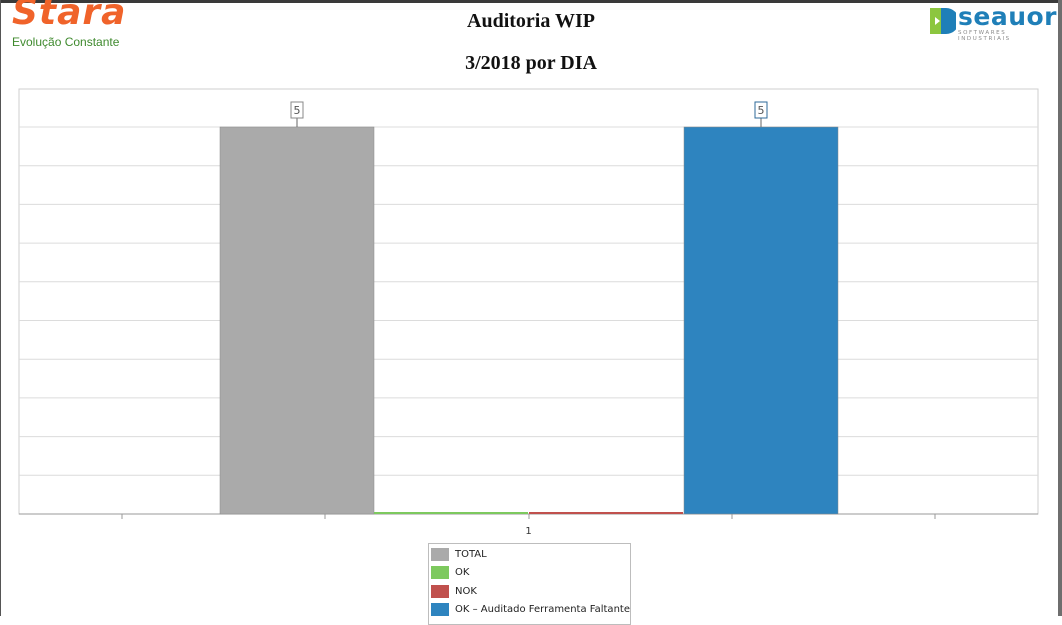 This screenshot has width=1062, height=625. Describe the element at coordinates (531, 1) in the screenshot. I see `window-top-border` at that location.